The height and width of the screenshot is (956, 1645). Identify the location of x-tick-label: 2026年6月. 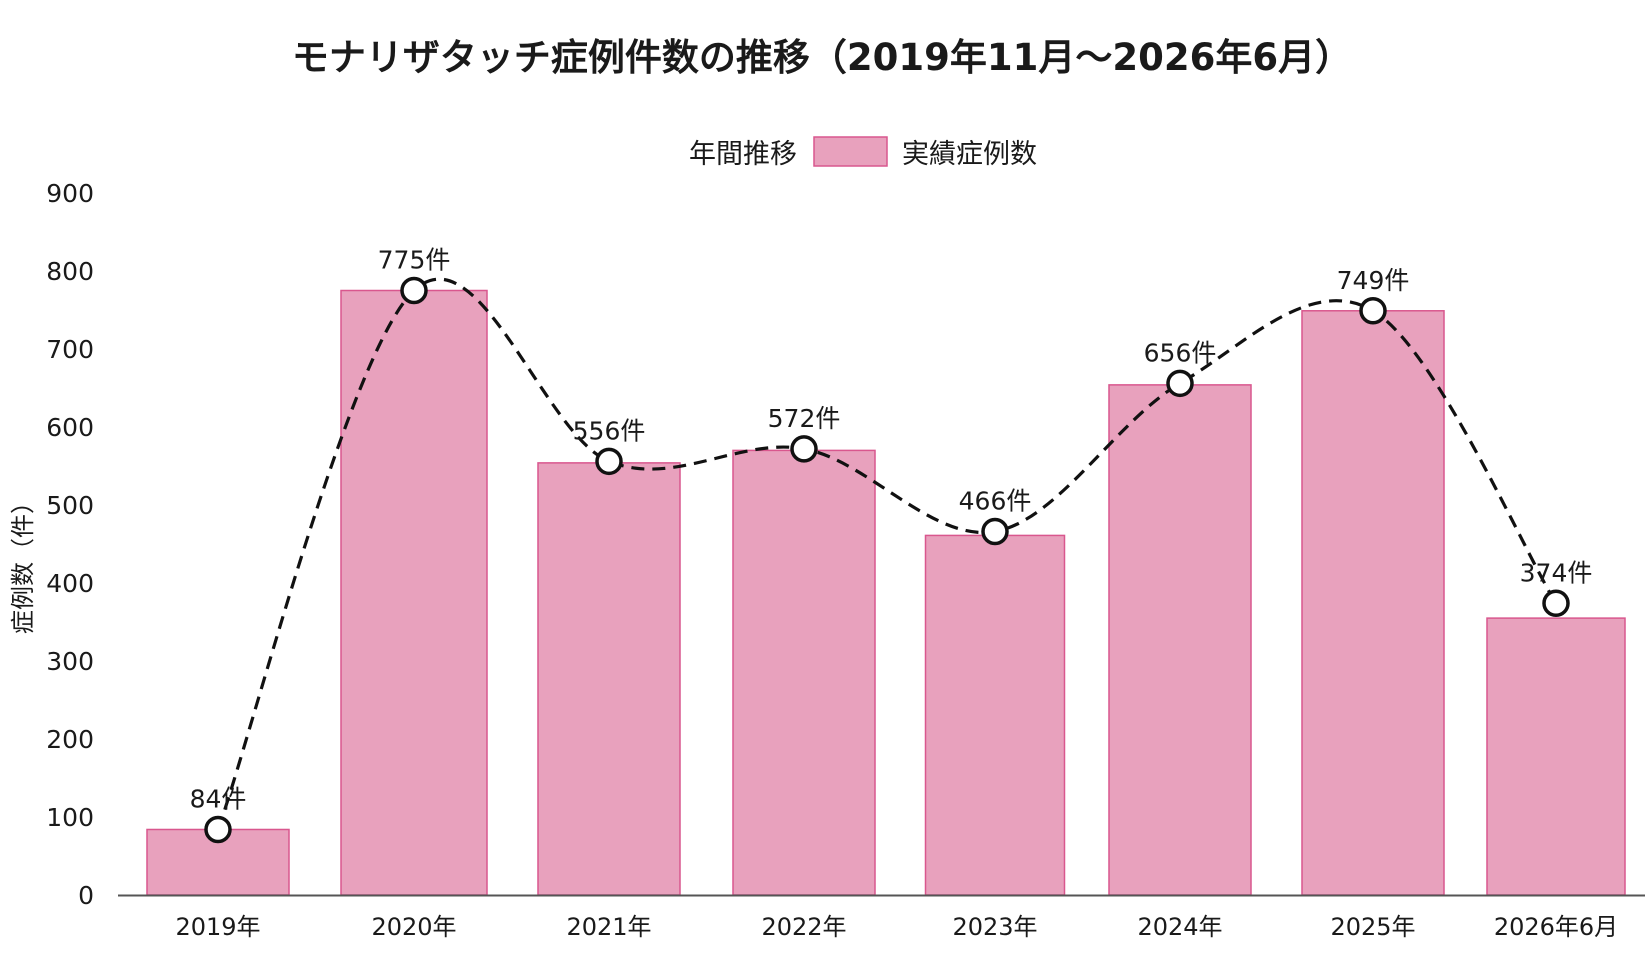
(1556, 927).